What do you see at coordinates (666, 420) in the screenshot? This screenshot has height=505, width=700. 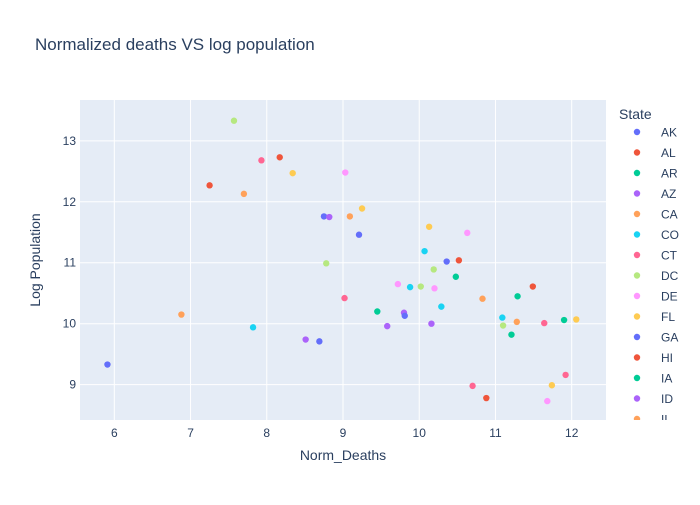 I see `legend-label: IL` at bounding box center [666, 420].